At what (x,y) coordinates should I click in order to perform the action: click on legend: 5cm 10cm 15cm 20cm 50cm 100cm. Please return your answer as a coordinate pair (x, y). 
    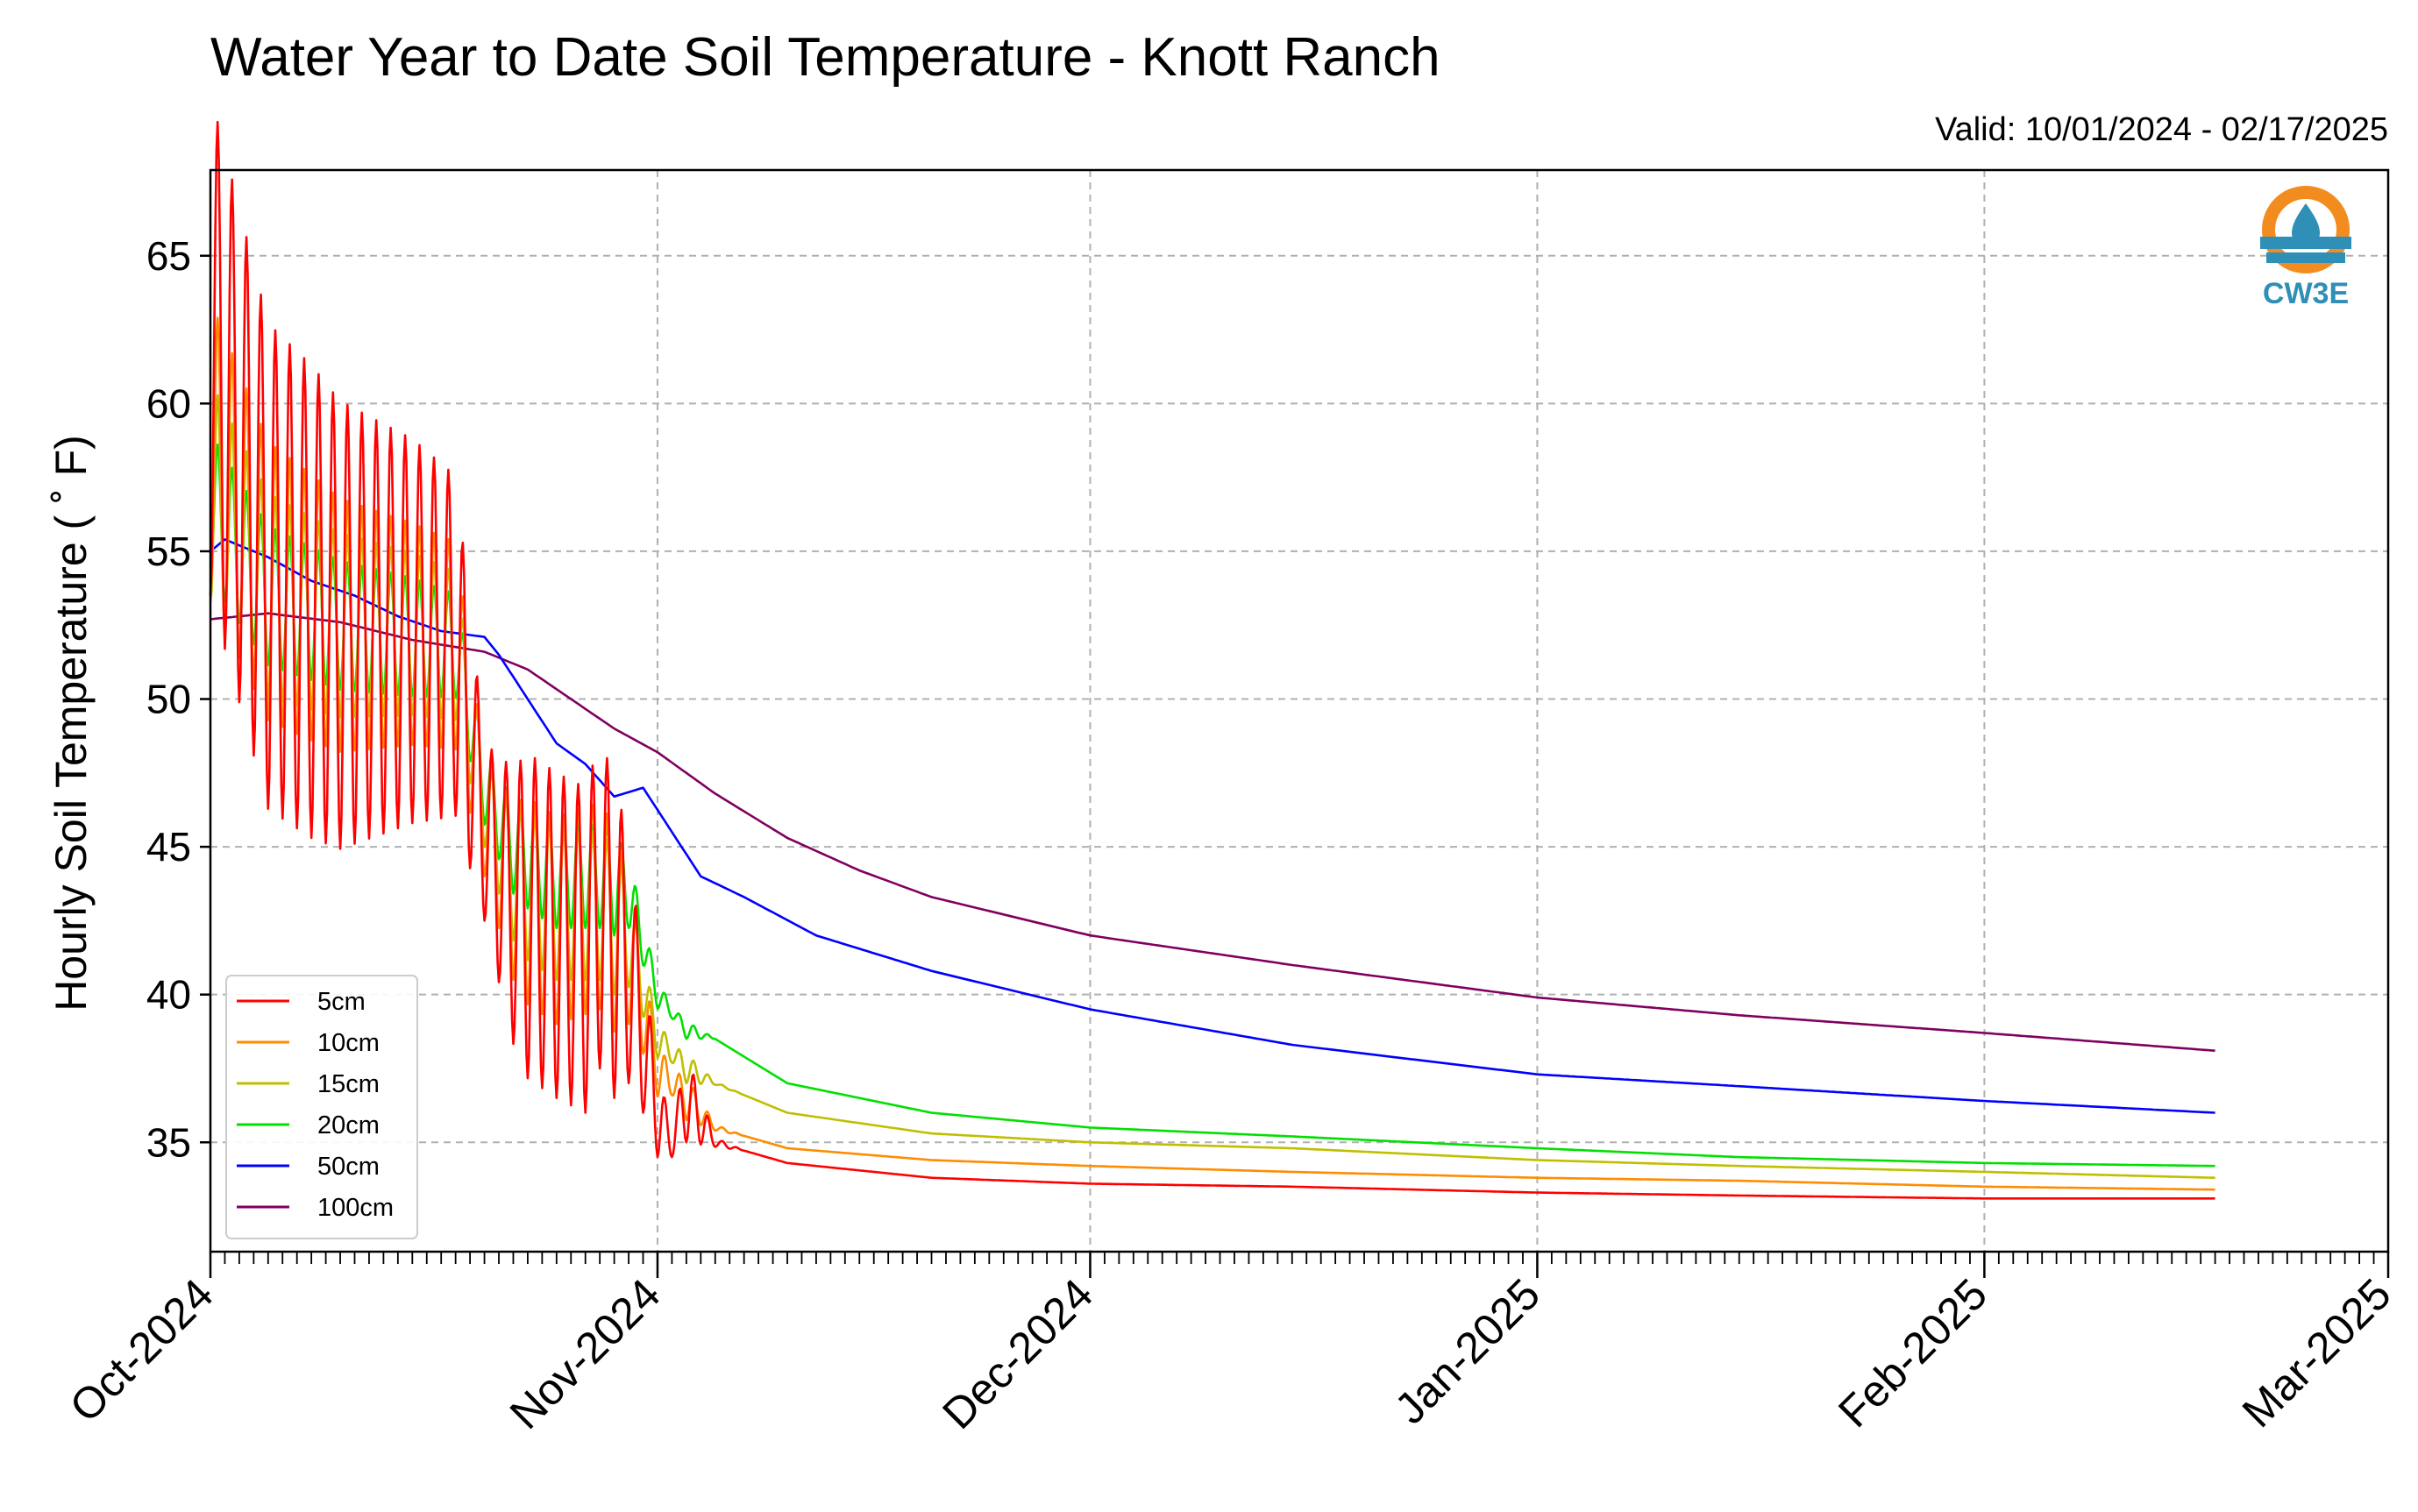
    Looking at the image, I should click on (321, 1107).